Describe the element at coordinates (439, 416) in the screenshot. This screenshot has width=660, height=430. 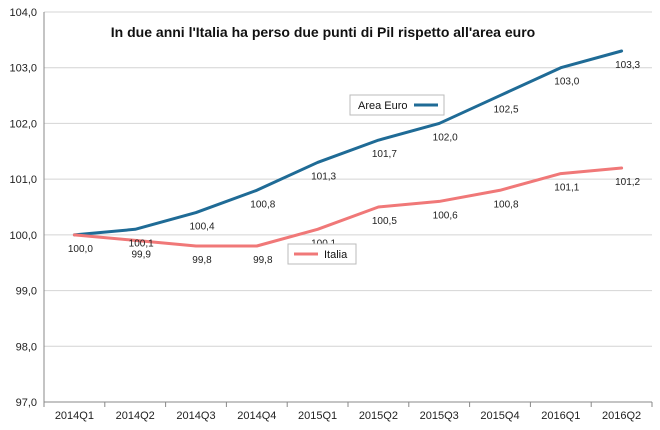
I see `x-tick-label: 2015Q3` at that location.